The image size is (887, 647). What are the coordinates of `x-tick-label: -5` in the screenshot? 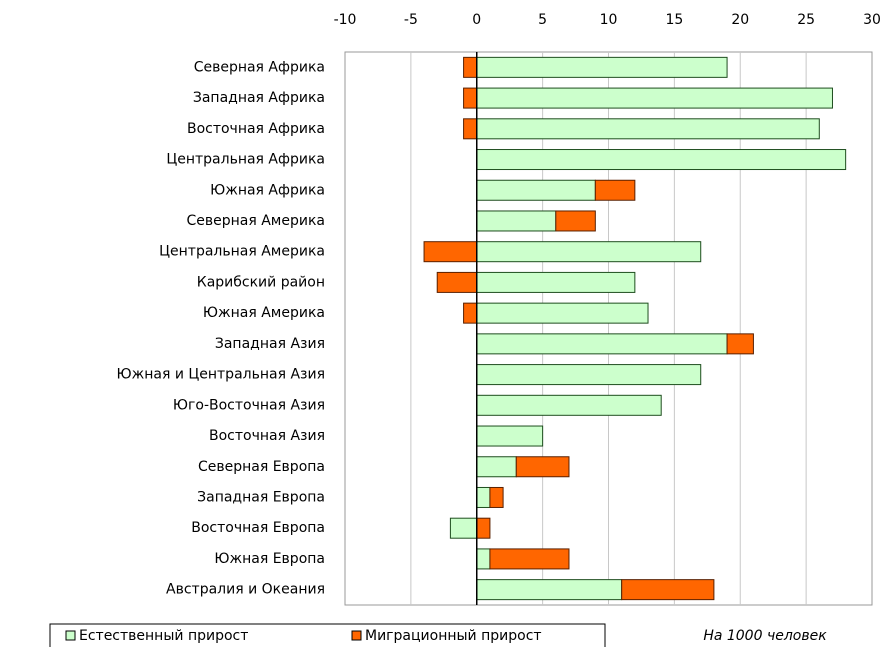 It's located at (411, 20).